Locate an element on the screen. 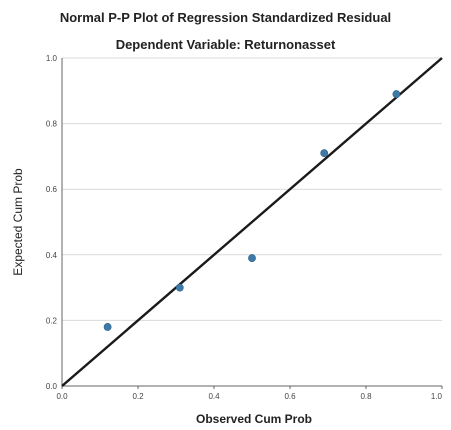 This screenshot has height=430, width=451. x-tick-label: 1.0 is located at coordinates (437, 396).